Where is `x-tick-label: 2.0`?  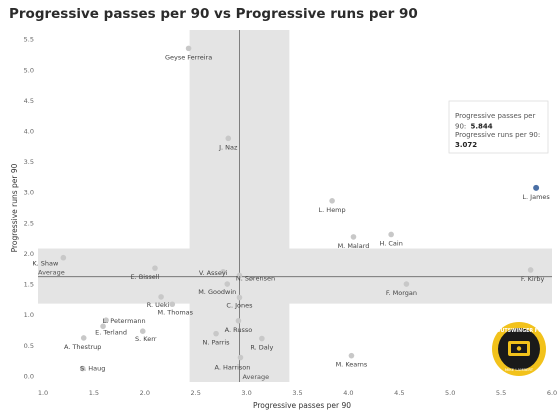 x-tick-label: 2.0 is located at coordinates (145, 393).